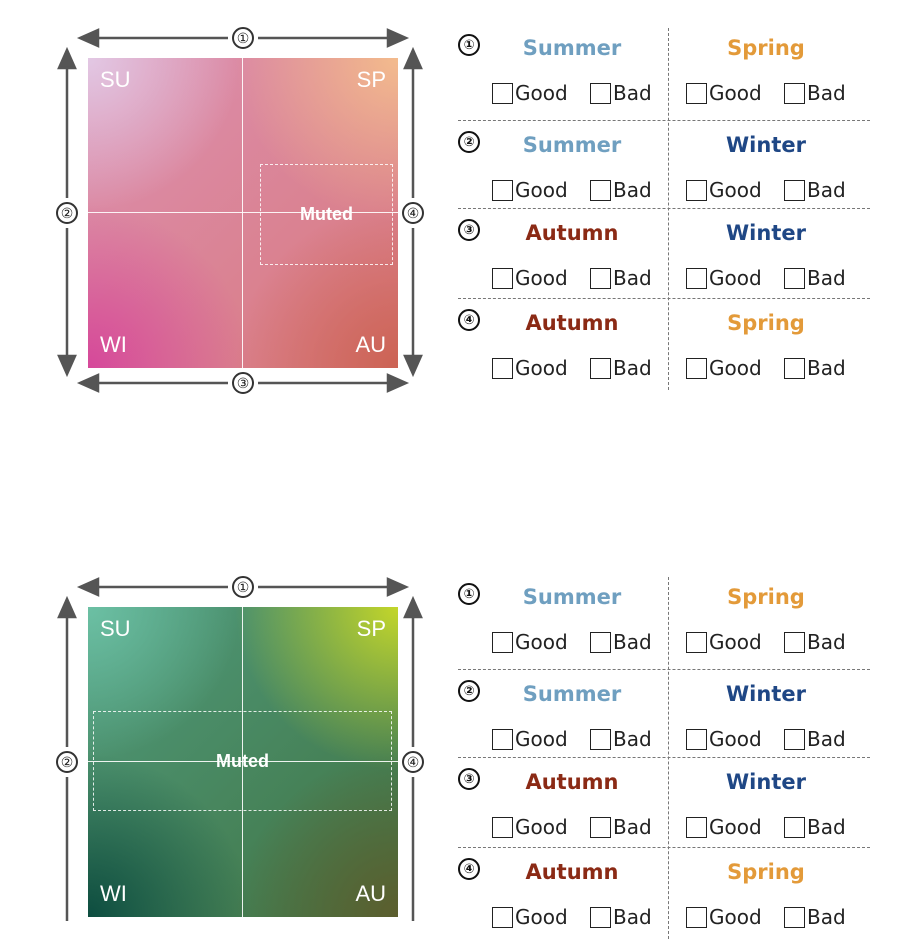 This screenshot has width=920, height=949. What do you see at coordinates (243, 383) in the screenshot?
I see `axis-marker-bottom: ③` at bounding box center [243, 383].